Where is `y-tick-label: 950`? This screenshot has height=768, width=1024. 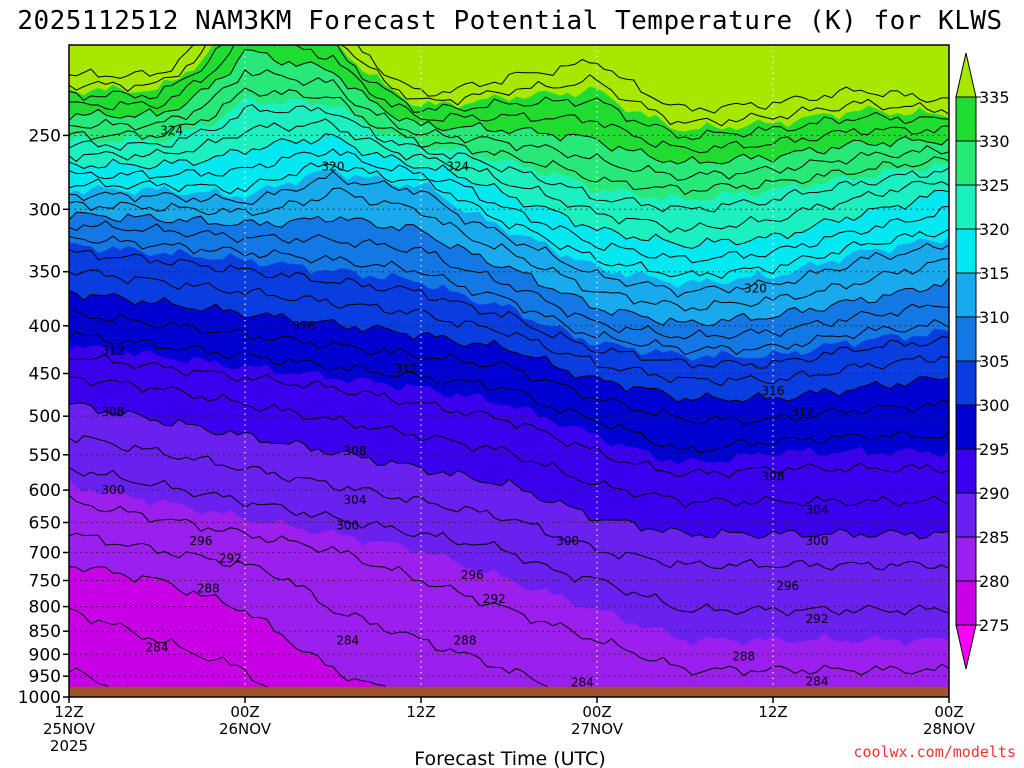
y-tick-label: 950 is located at coordinates (45, 677).